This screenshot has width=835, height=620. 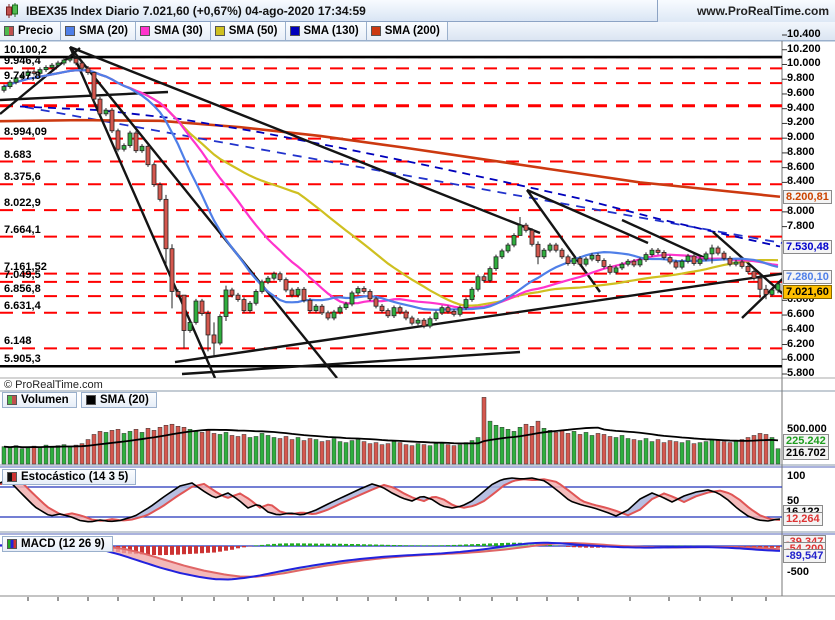 I want to click on price-level-label: 9.747,8, so click(x=22, y=76).